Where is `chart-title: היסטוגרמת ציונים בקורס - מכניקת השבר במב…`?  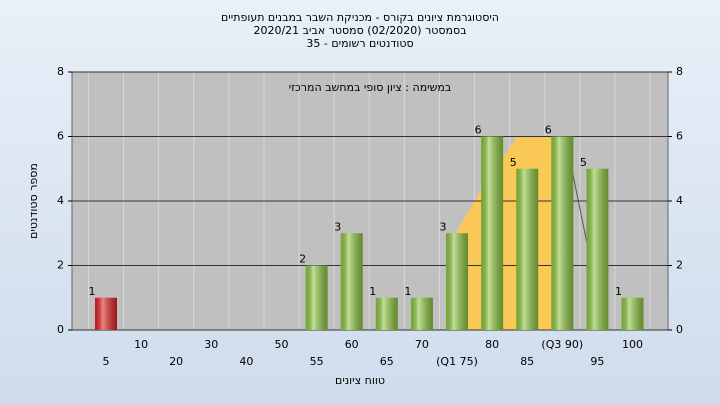
chart-title: היסטוגרמת ציונים בקורס - מכניקת השבר במב… is located at coordinates (360, 17).